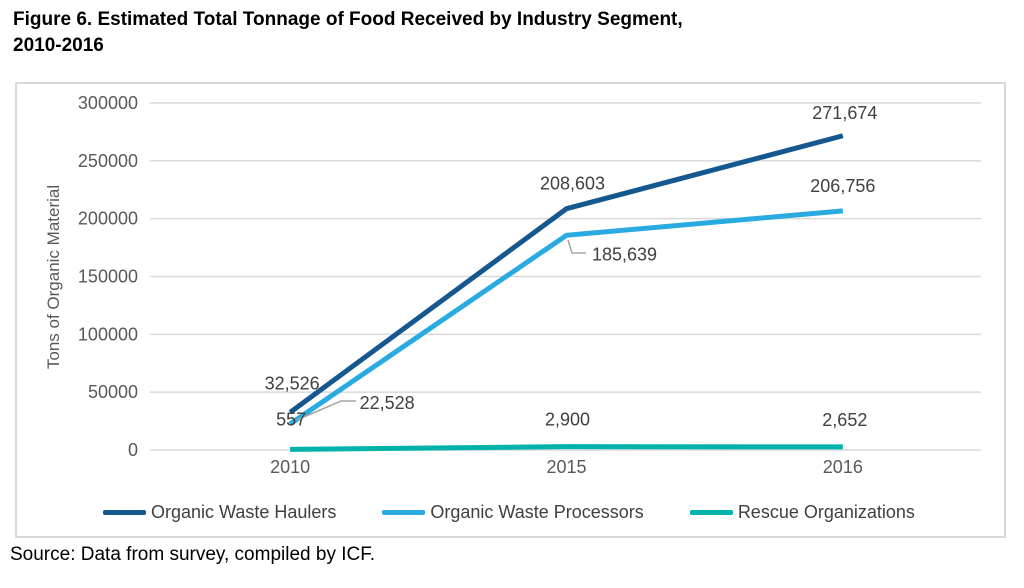 This screenshot has width=1024, height=588. What do you see at coordinates (290, 467) in the screenshot?
I see `x-tick-label: 2010` at bounding box center [290, 467].